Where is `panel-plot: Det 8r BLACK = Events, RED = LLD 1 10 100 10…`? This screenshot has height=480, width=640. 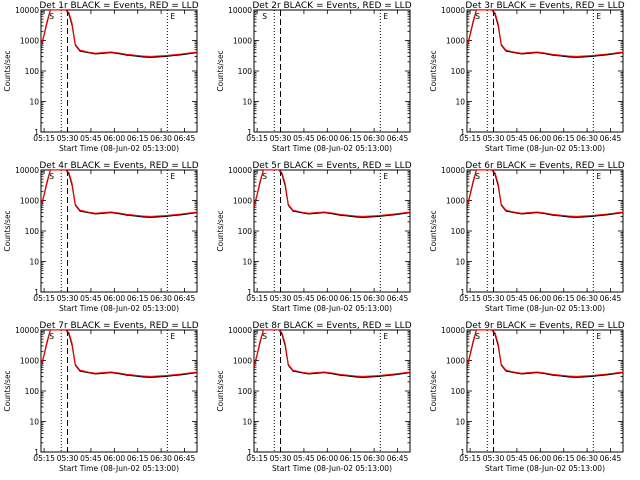
panel-plot: Det 8r BLACK = Events, RED = LLD 1 10 100 10… is located at coordinates (314, 397).